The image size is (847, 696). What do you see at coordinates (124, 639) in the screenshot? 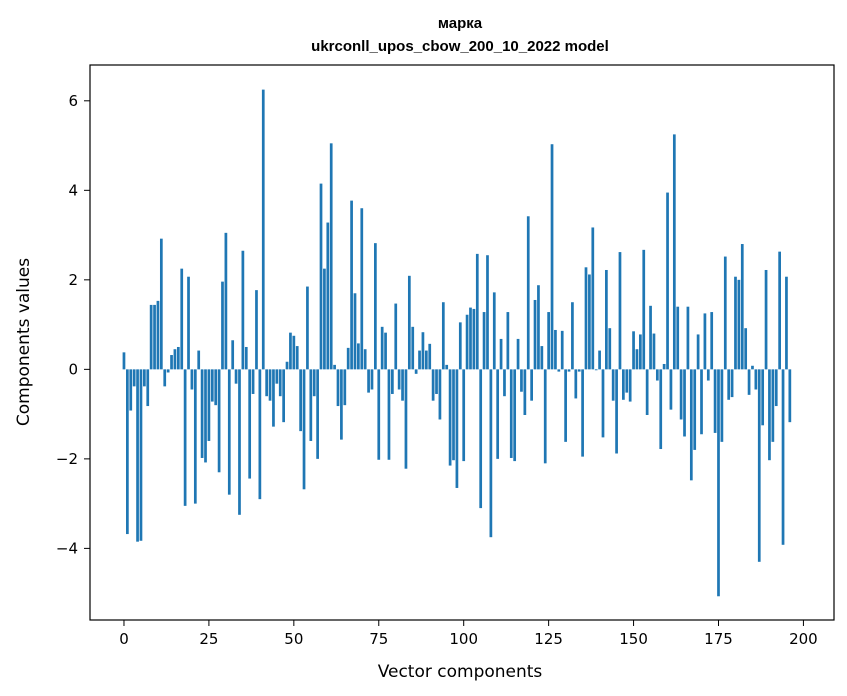
I see `x-tick-label: 0` at bounding box center [124, 639].